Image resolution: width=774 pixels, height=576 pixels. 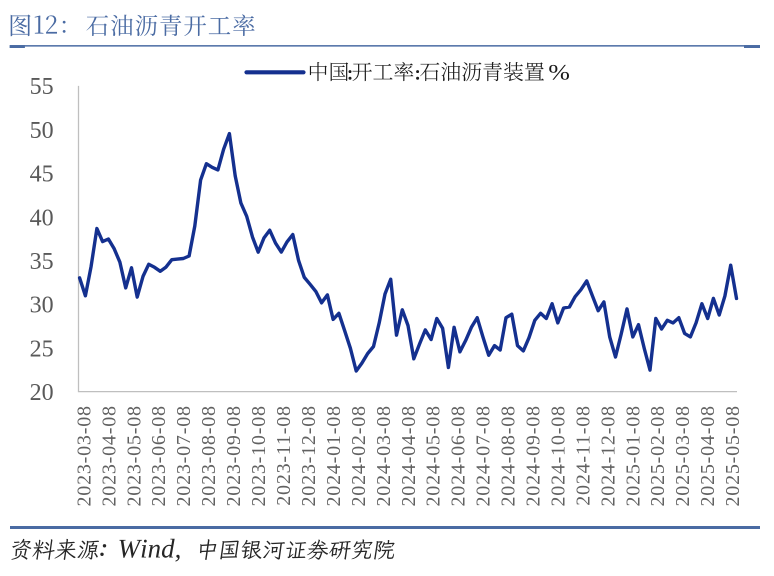 What do you see at coordinates (583, 455) in the screenshot?
I see `svg-text: 2024-11-08` at bounding box center [583, 455].